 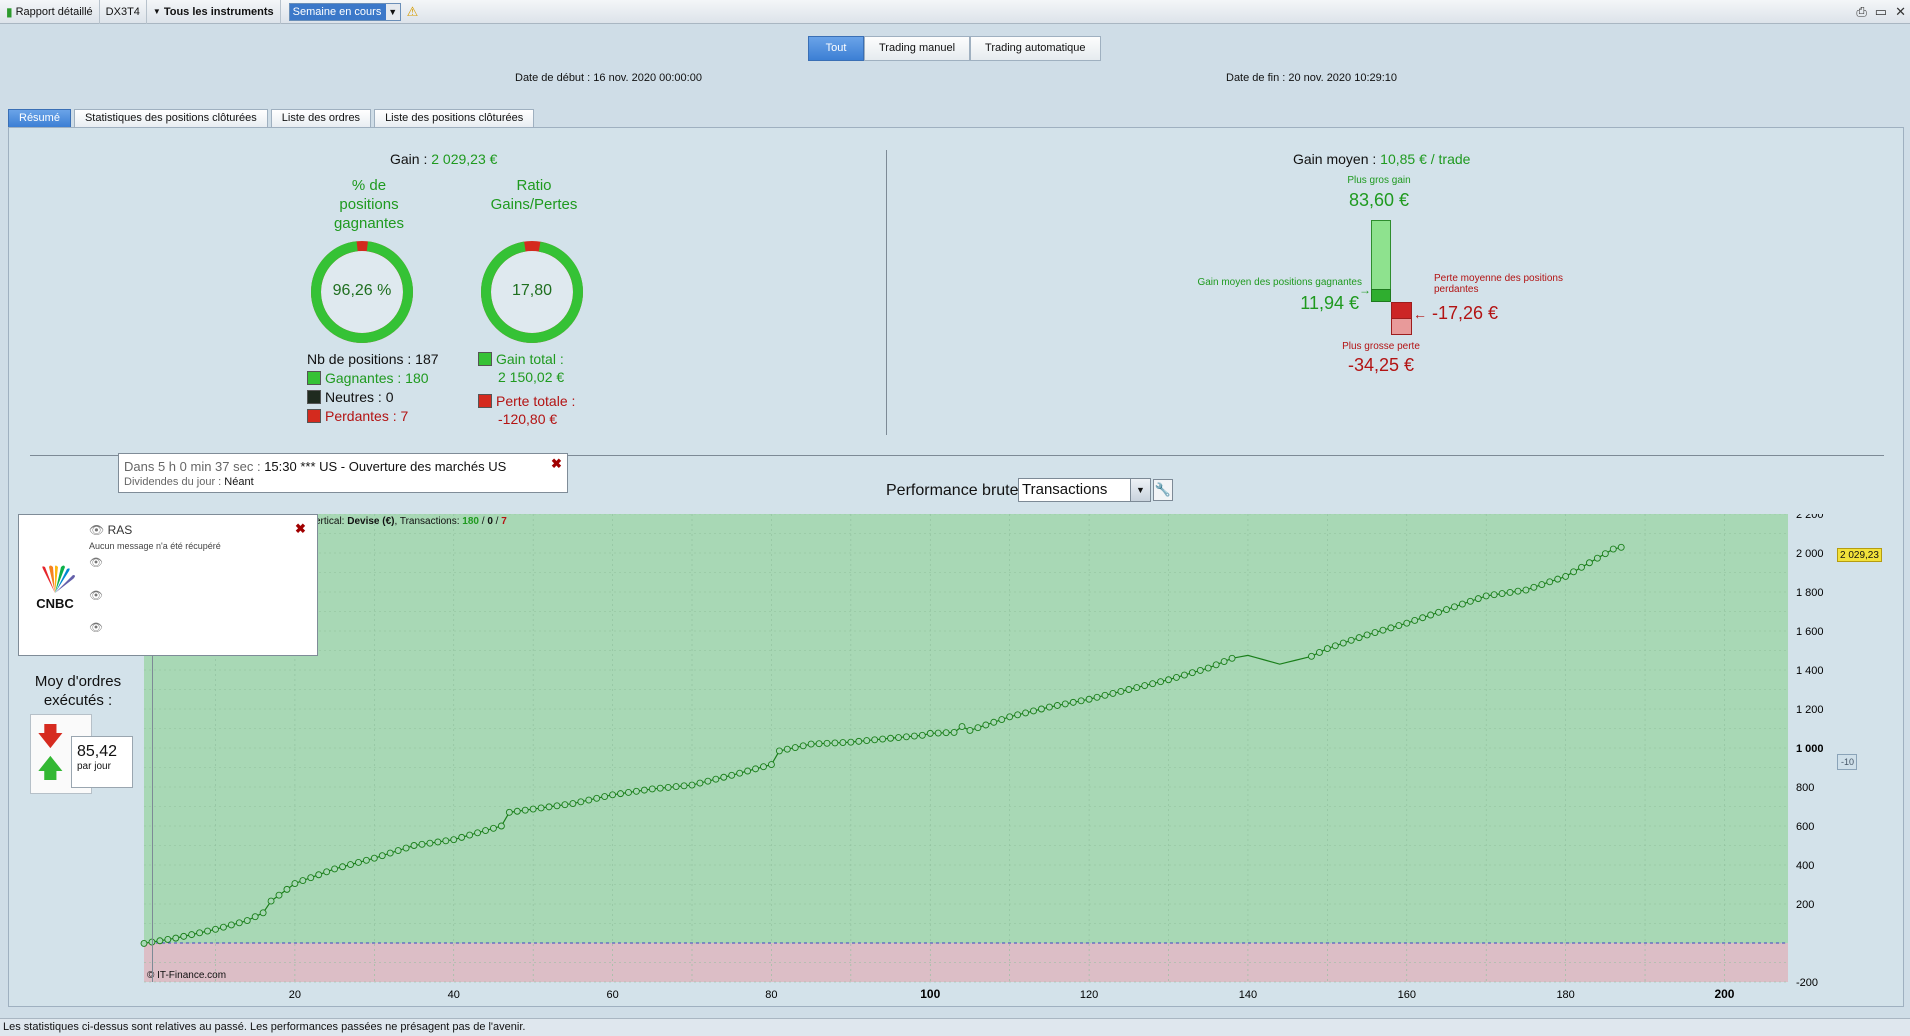 What do you see at coordinates (409, 159) in the screenshot?
I see `gain-label: Gain :` at bounding box center [409, 159].